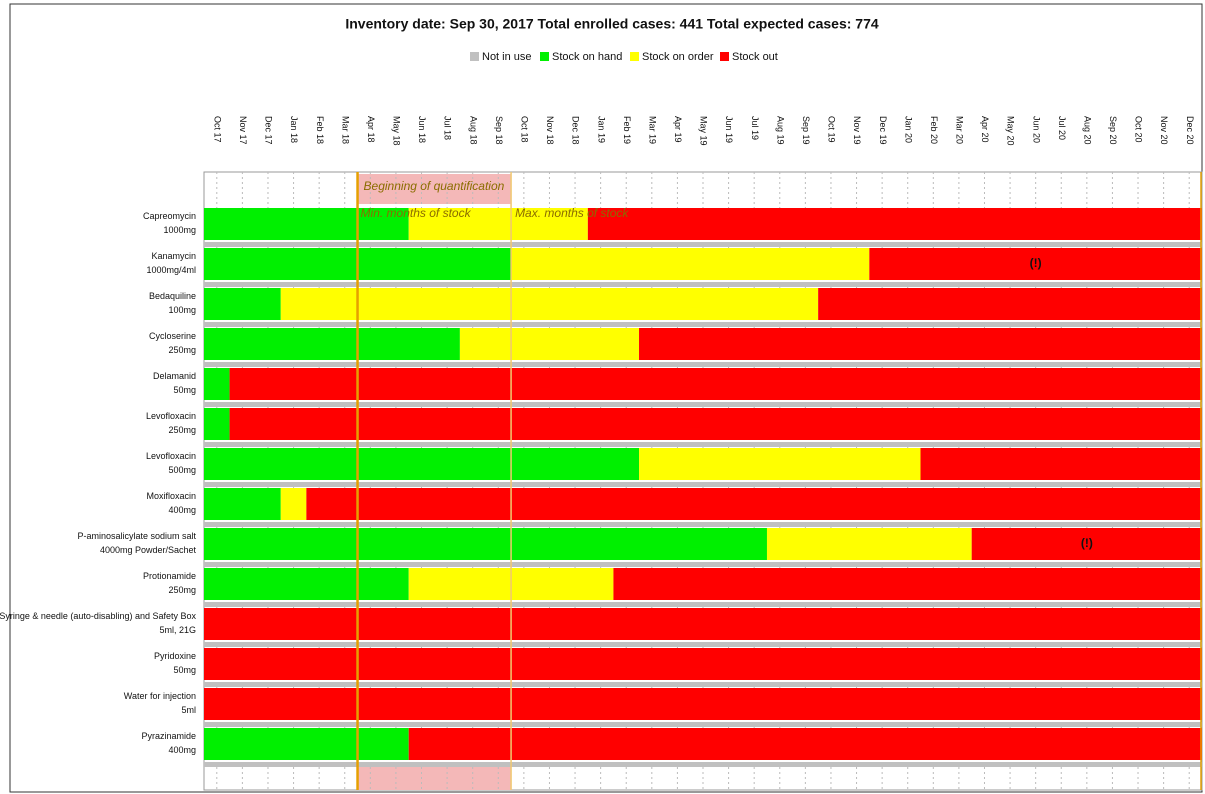 The image size is (1205, 794). Describe the element at coordinates (1164, 130) in the screenshot. I see `x-tick-label: Nov 20` at that location.